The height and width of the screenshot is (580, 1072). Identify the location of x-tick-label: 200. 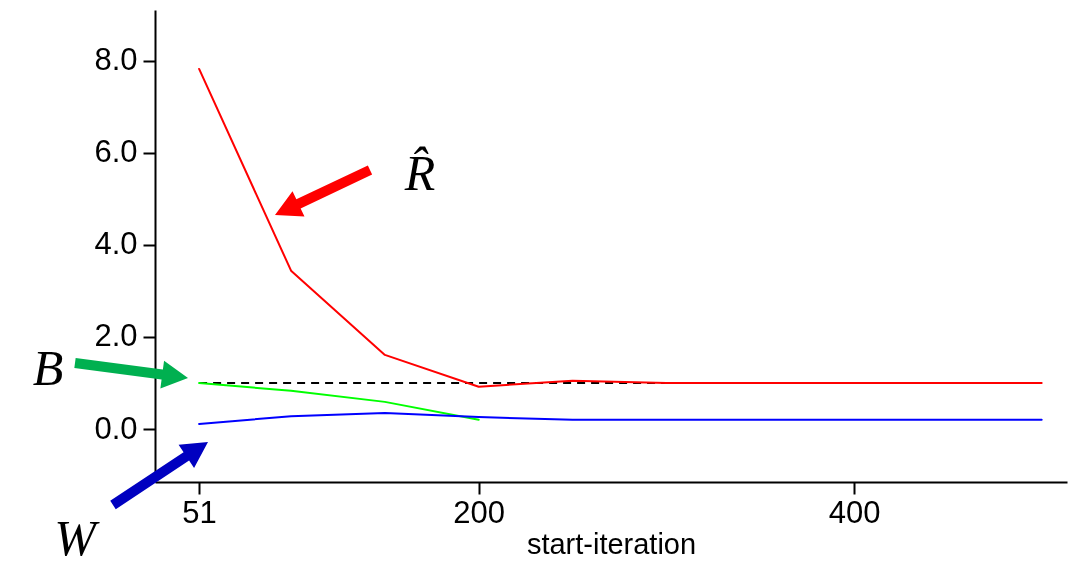
(479, 512).